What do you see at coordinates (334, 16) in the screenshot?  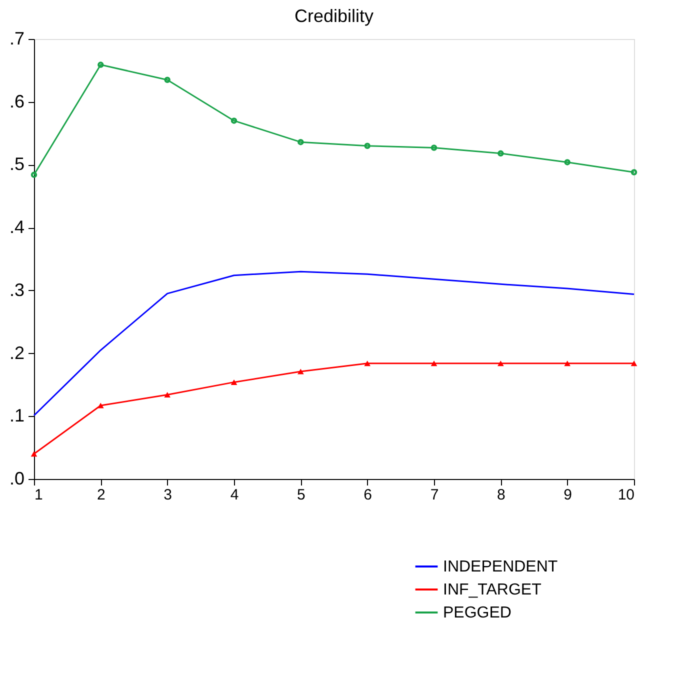 I see `chart-title: Credibility` at bounding box center [334, 16].